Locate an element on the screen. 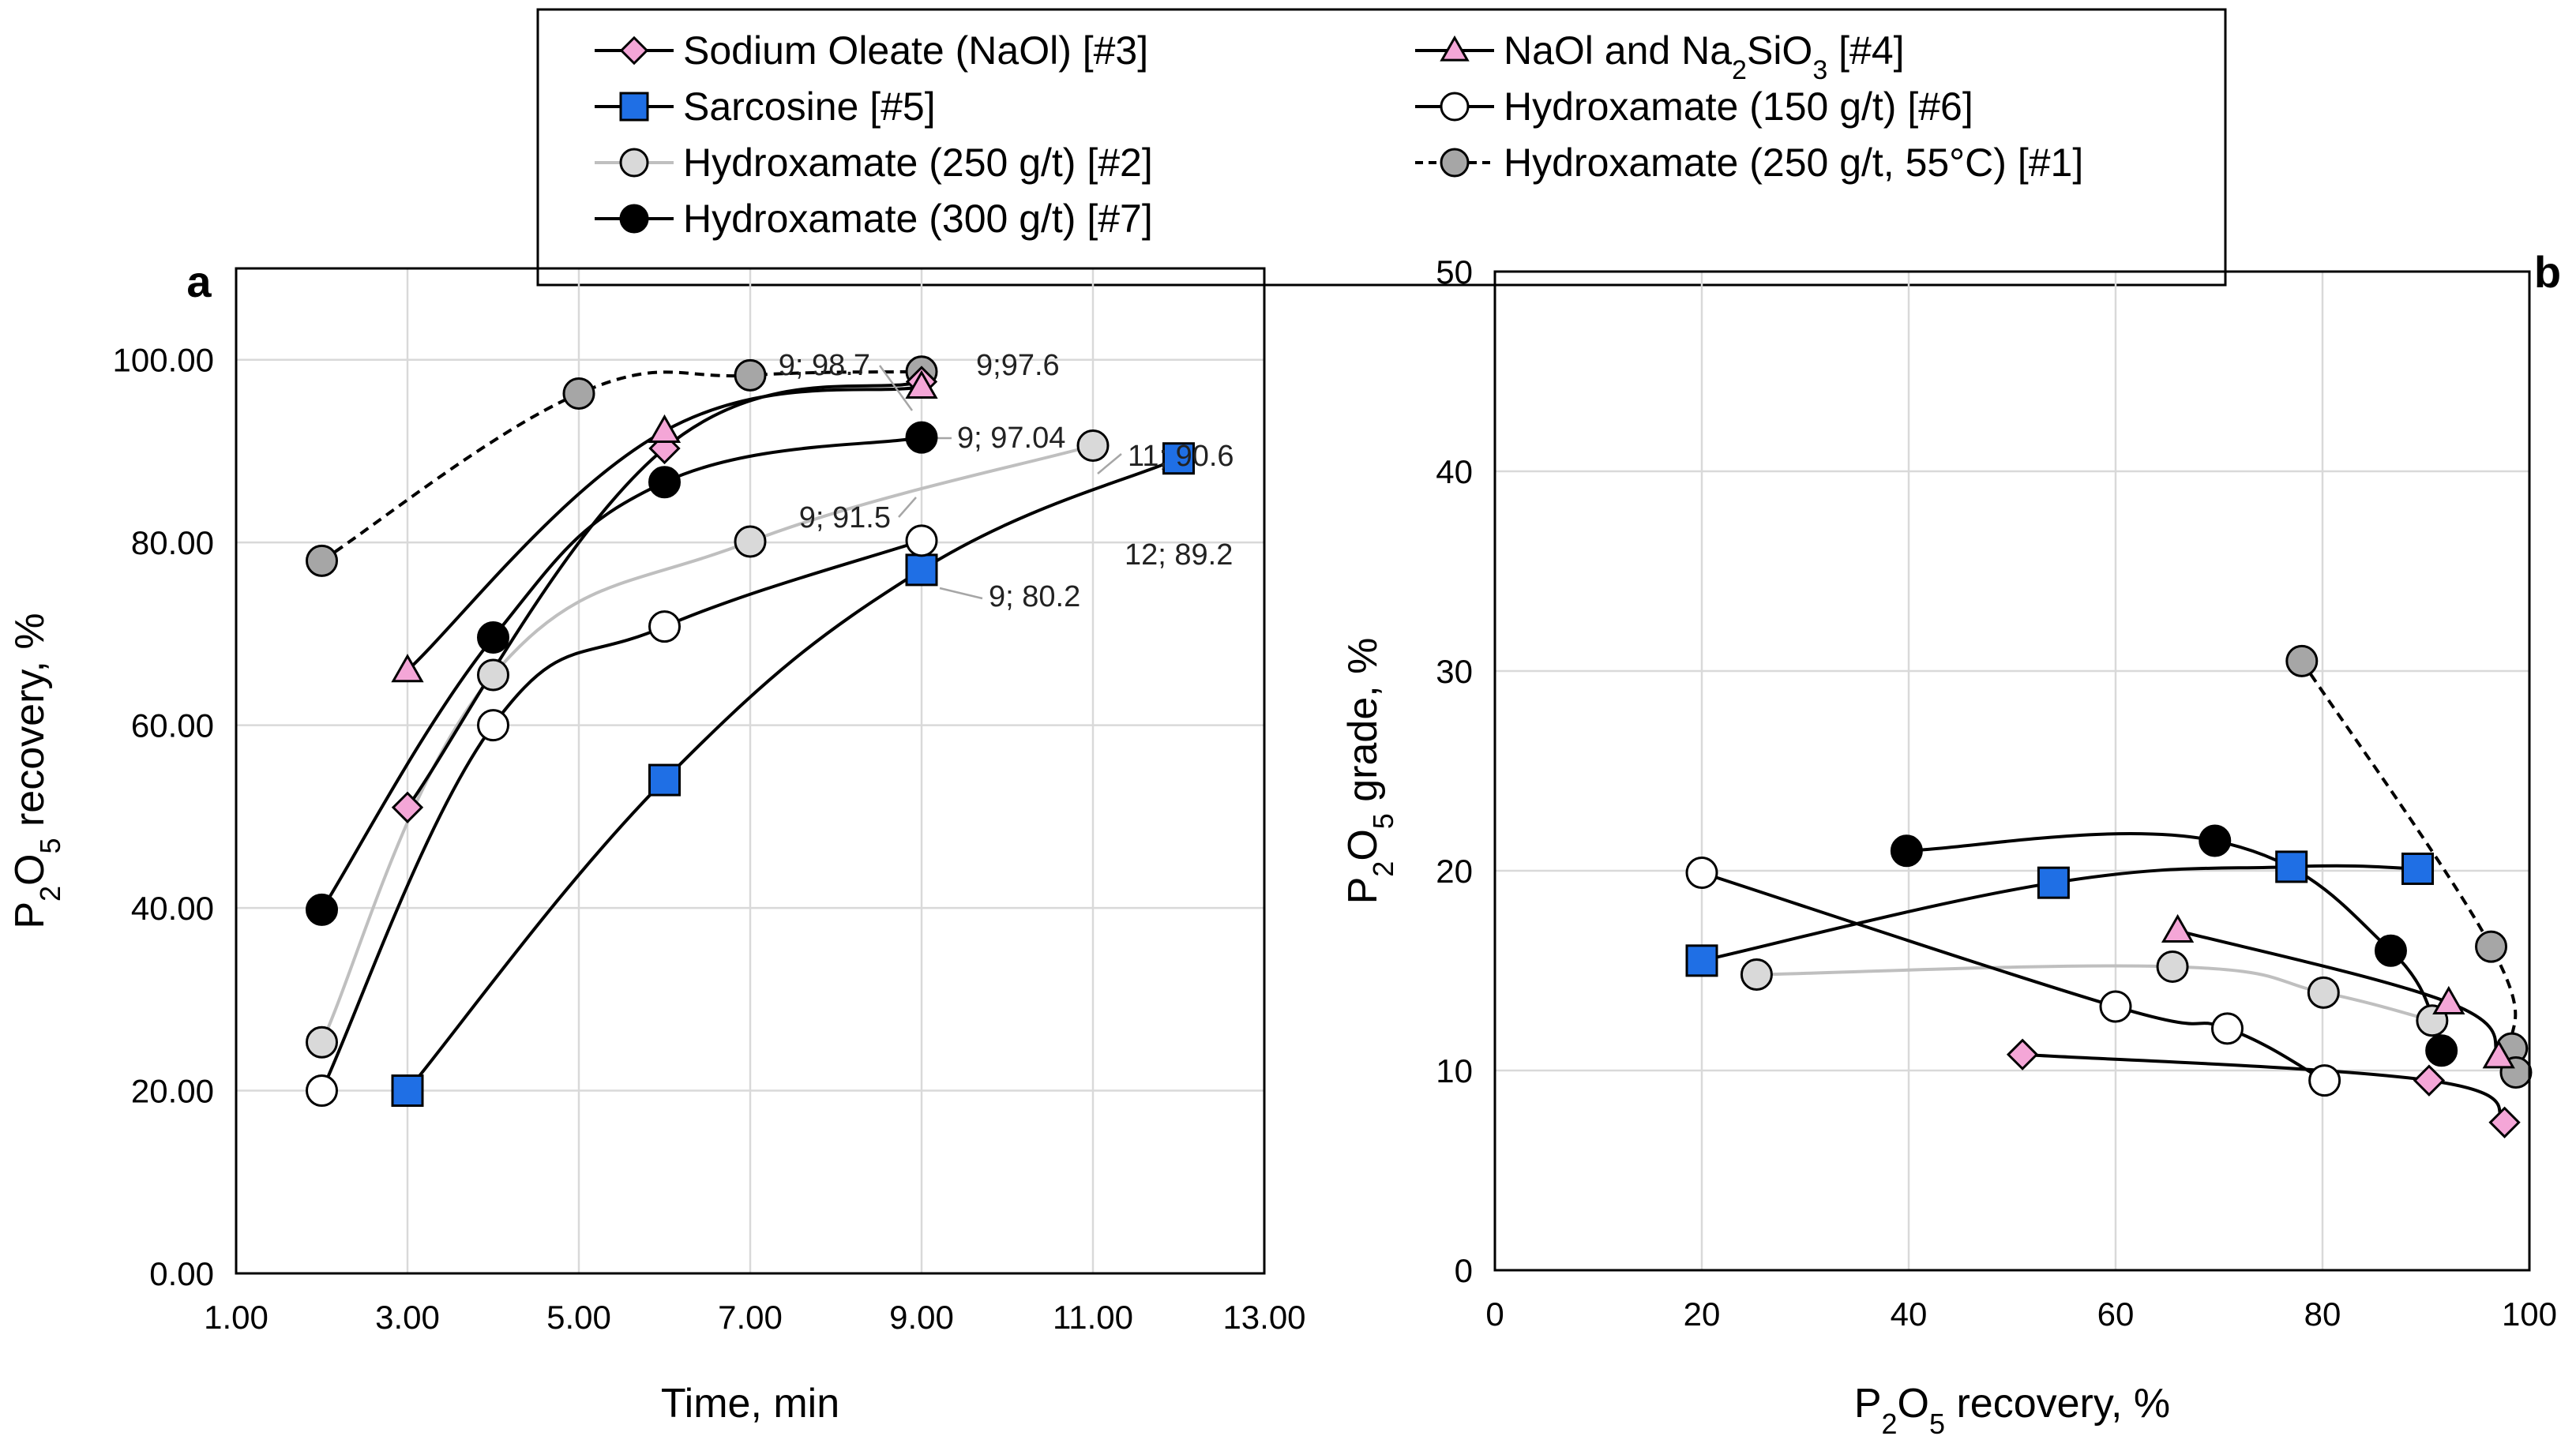  chart-a-y-axis-label: P2O5 recovery, % is located at coordinates (36, 770).